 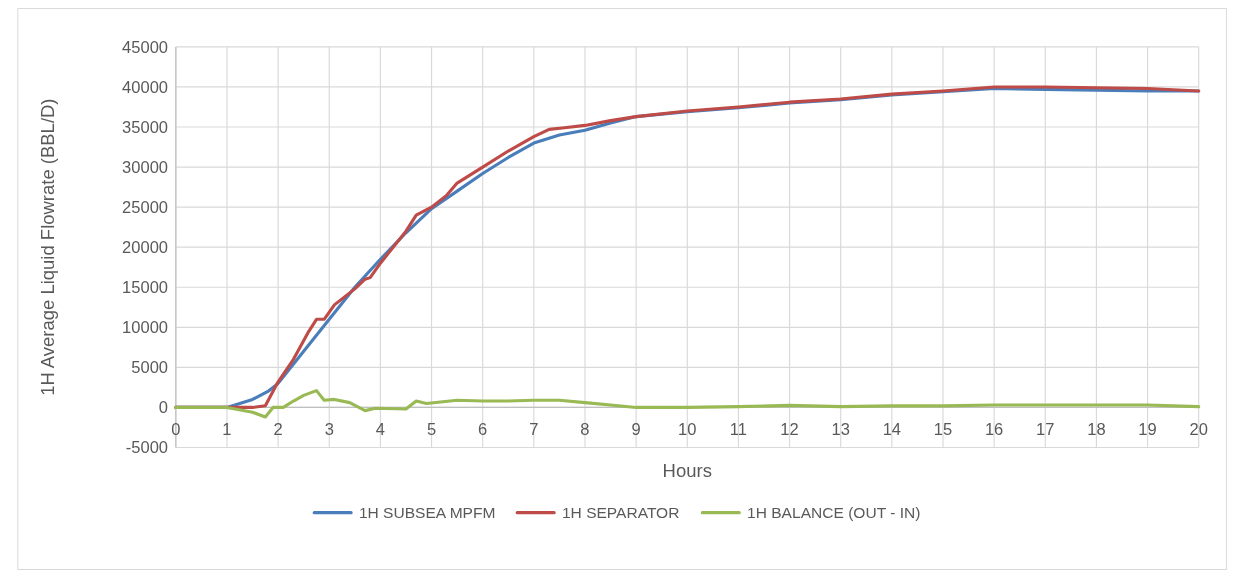 I want to click on y-tick-label: 10000, so click(x=145, y=328).